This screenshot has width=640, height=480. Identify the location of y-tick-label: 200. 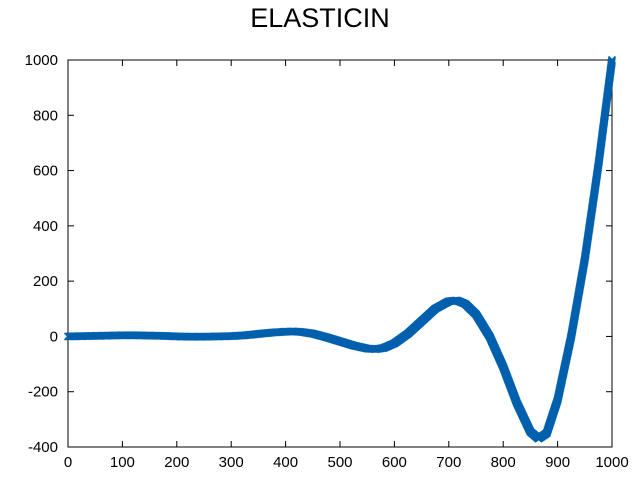
(45, 281).